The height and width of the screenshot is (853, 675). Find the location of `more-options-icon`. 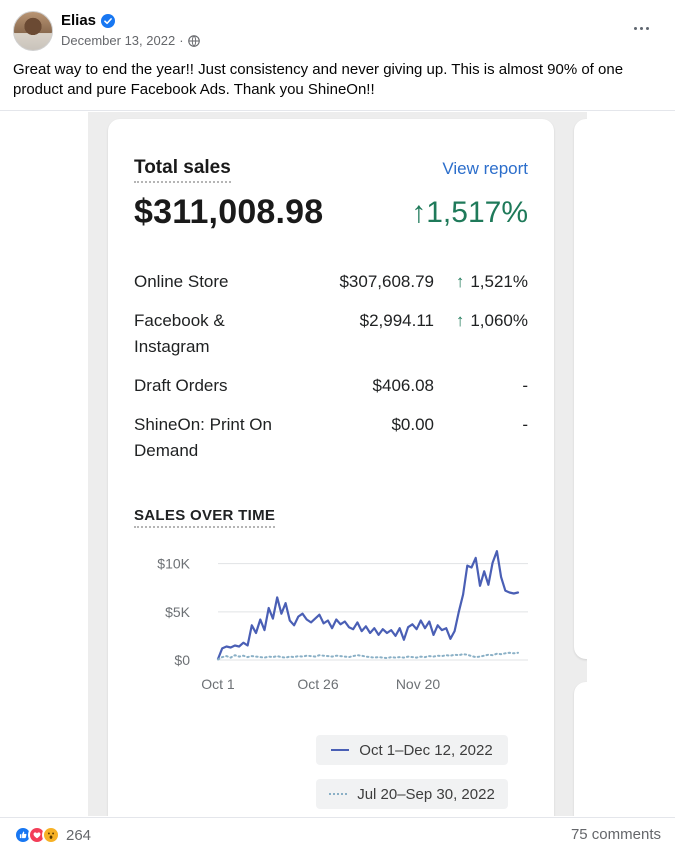

more-options-icon is located at coordinates (641, 28).